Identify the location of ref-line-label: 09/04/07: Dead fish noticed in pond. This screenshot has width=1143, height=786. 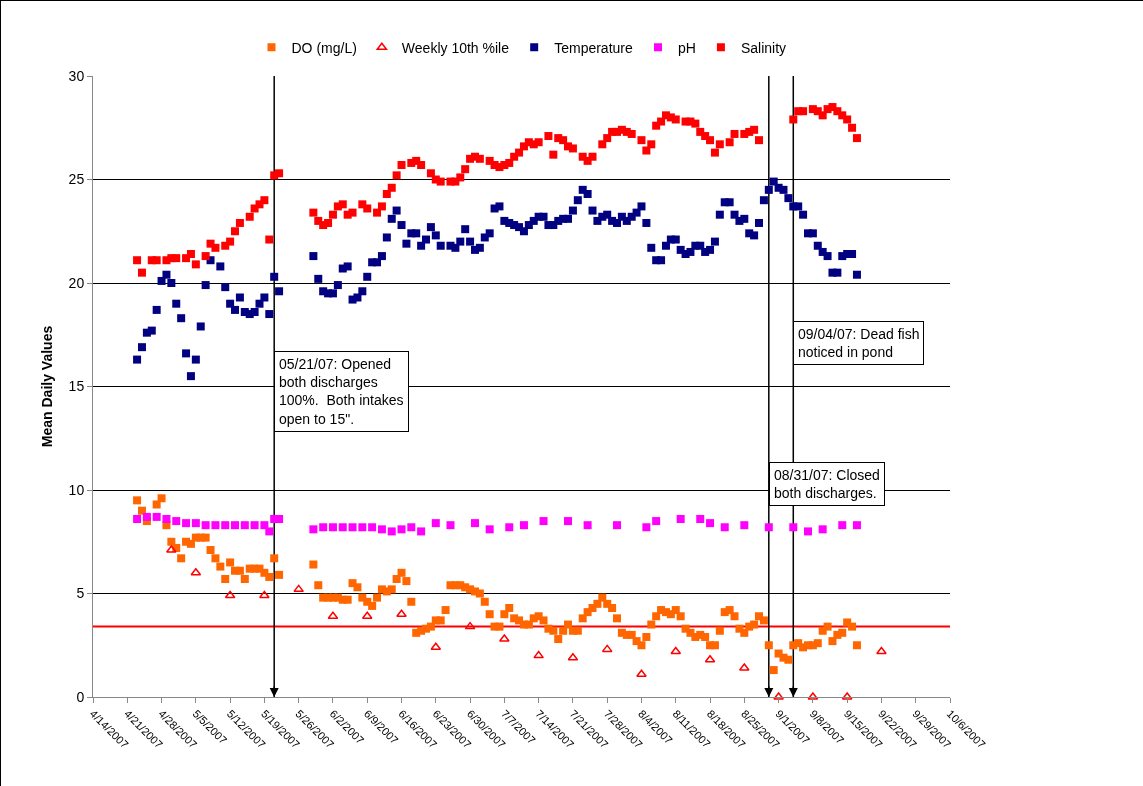
(859, 343).